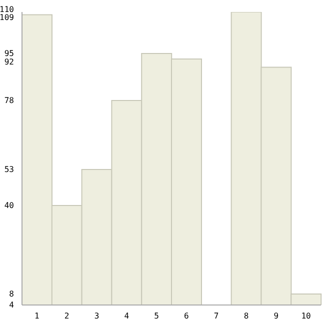 This screenshot has height=321, width=333. I want to click on x-tick-label: 6, so click(187, 316).